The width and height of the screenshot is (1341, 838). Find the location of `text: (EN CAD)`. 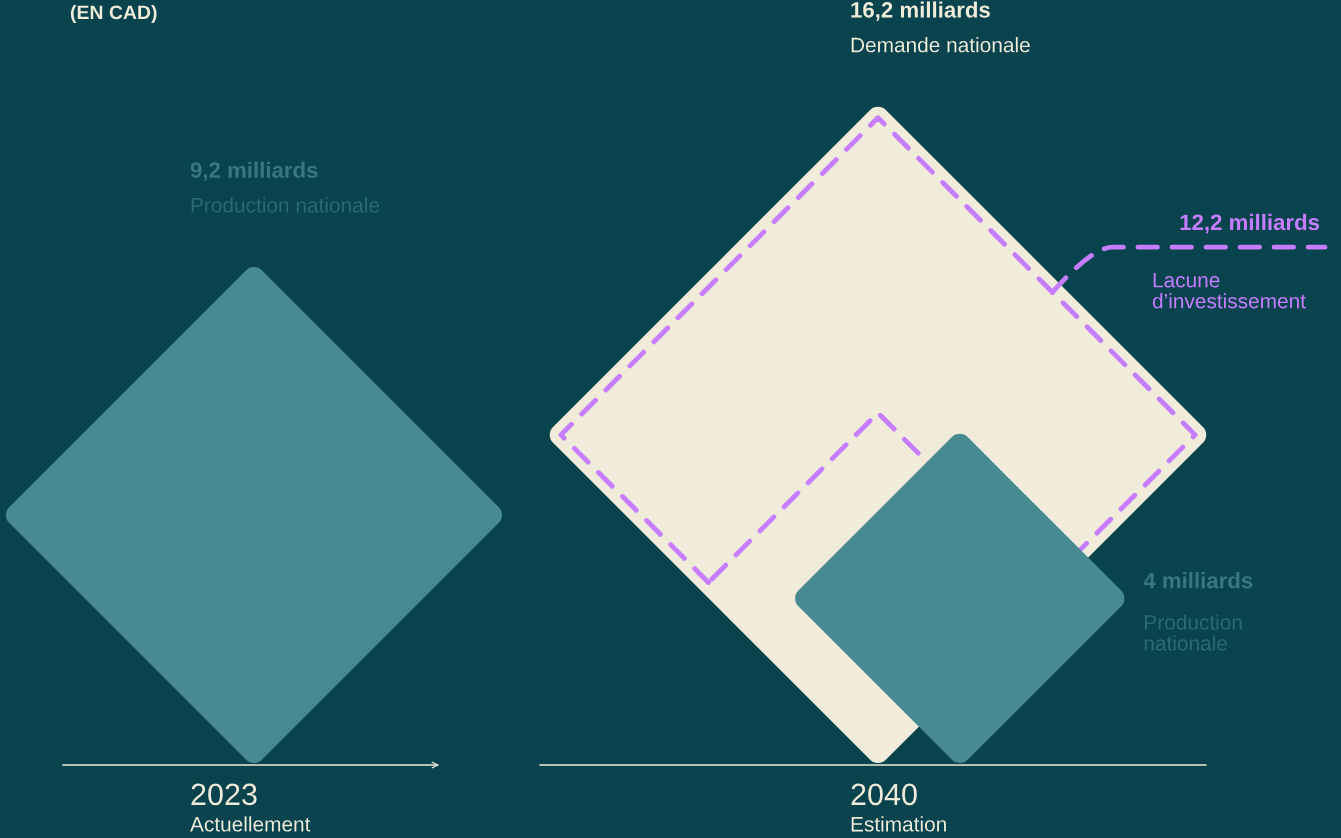

text: (EN CAD) is located at coordinates (113, 14).